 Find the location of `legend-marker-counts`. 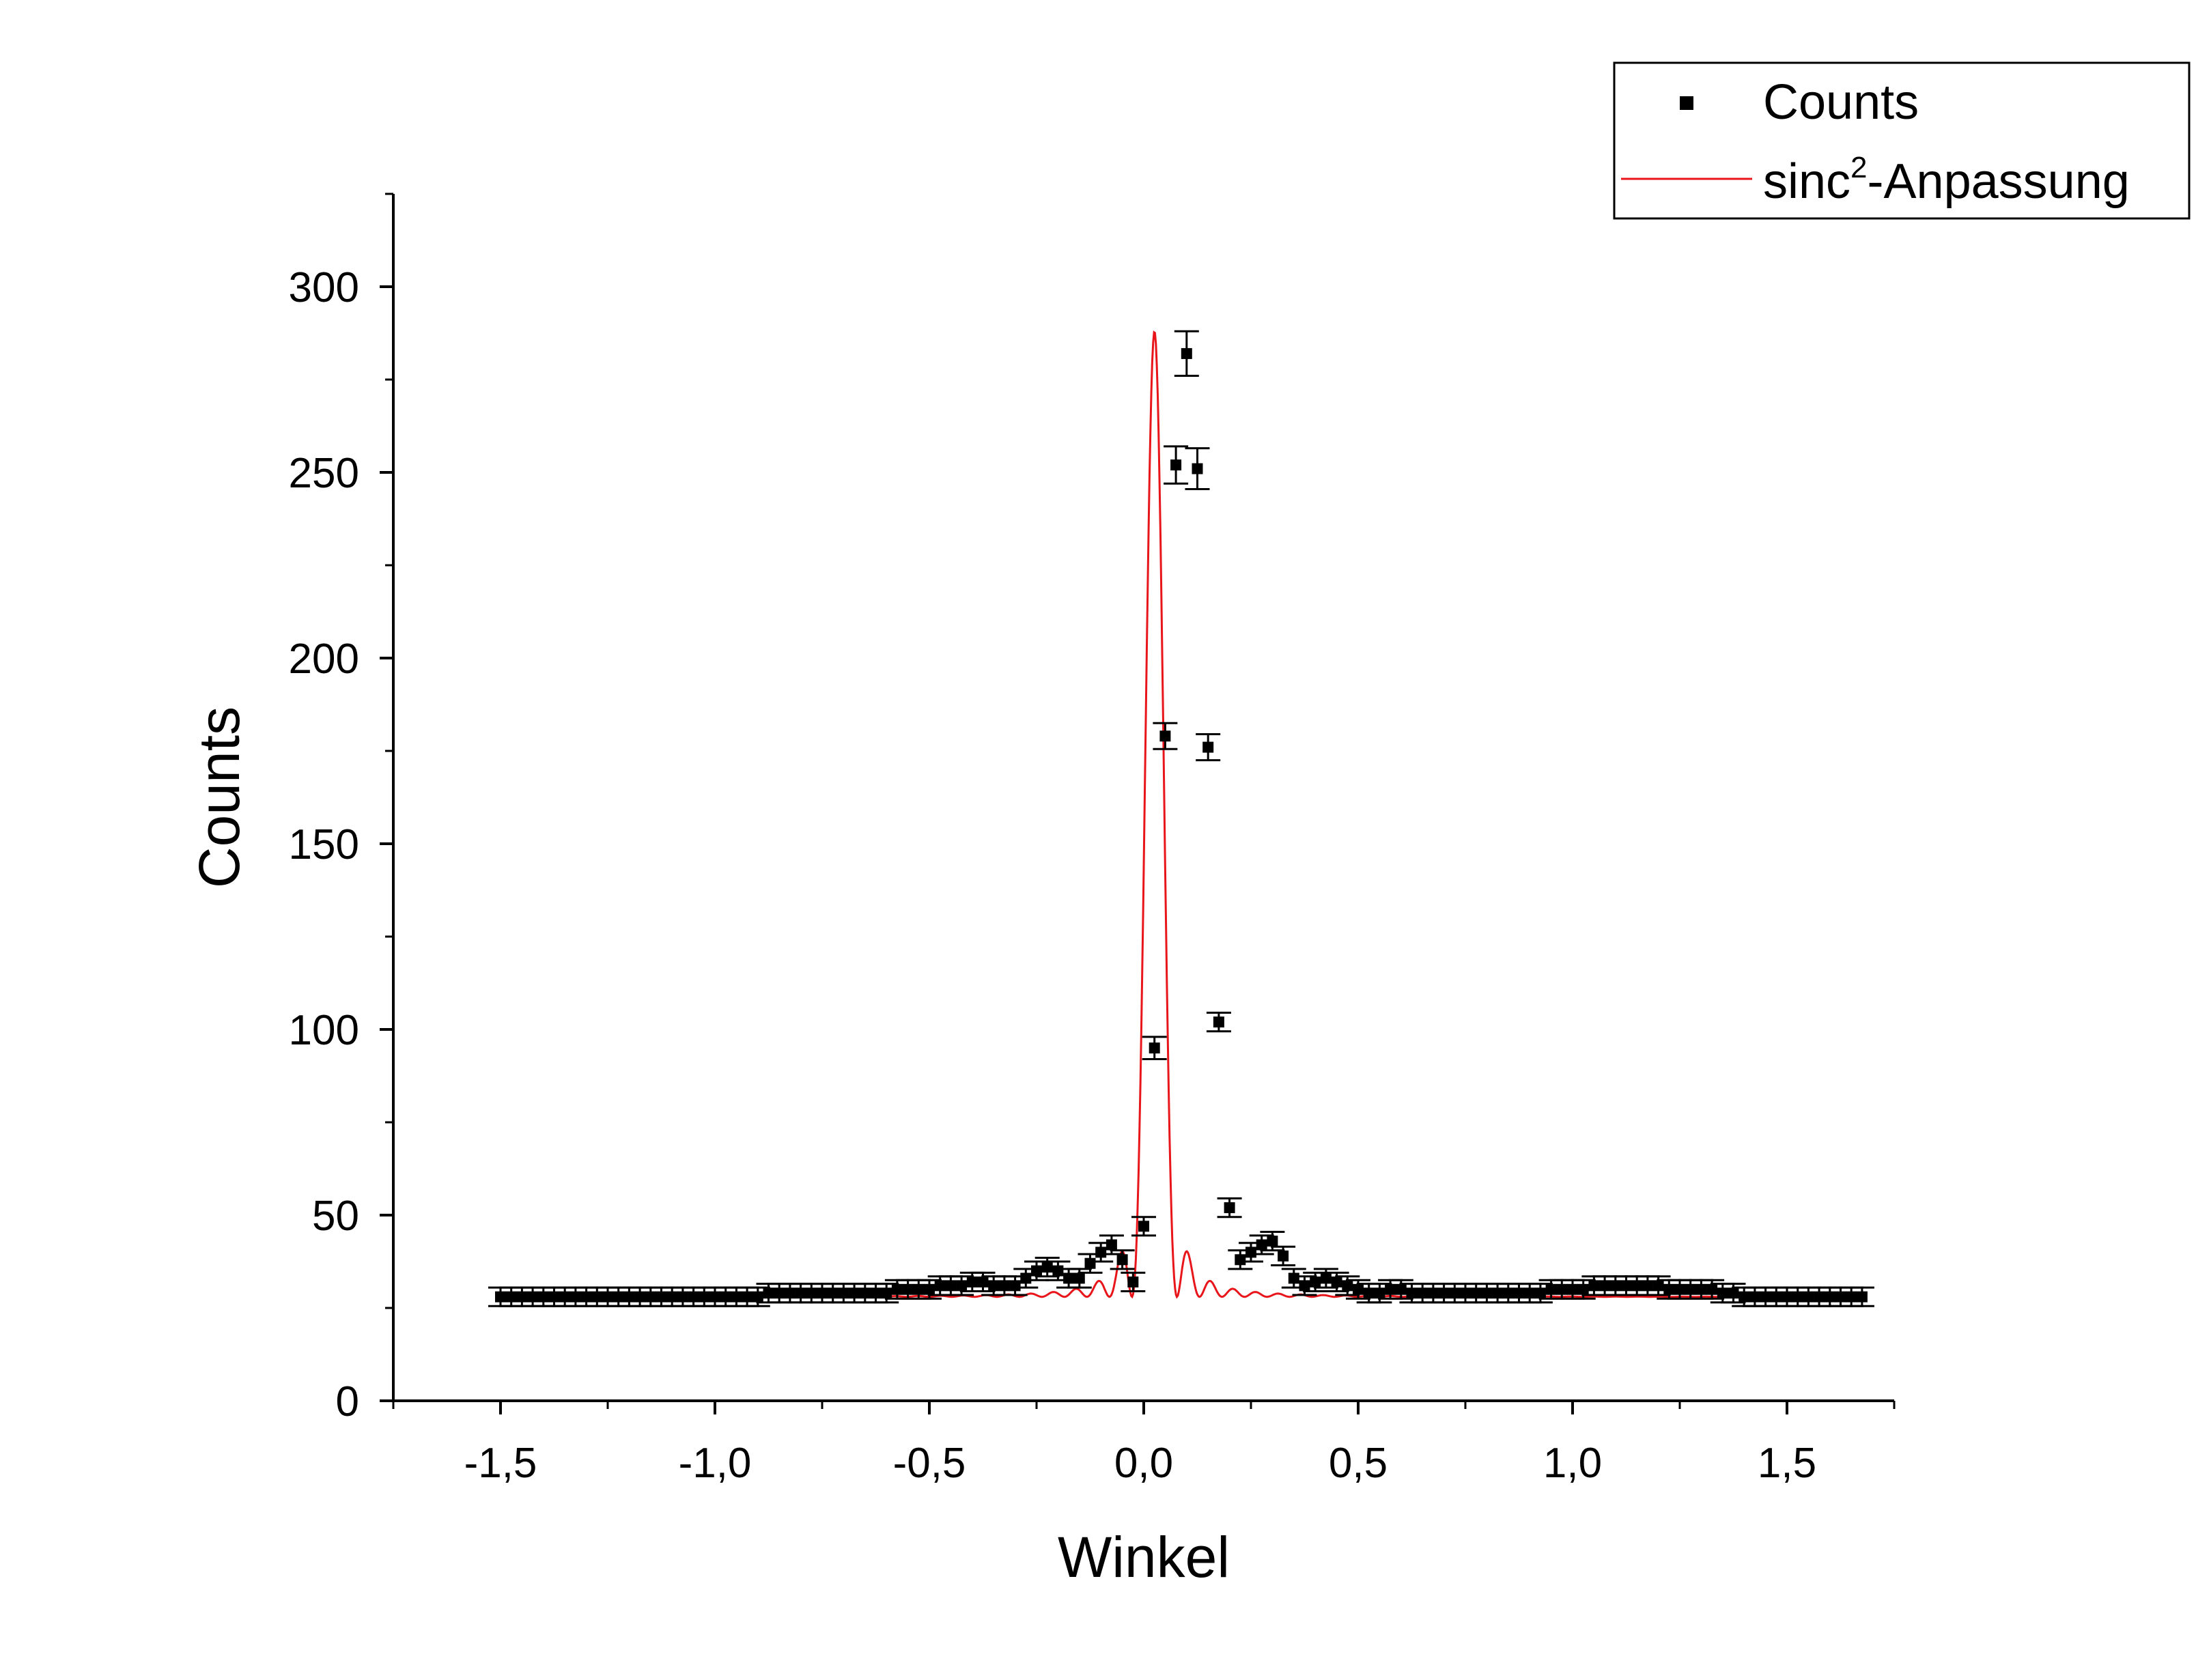

legend-marker-counts is located at coordinates (1686, 103).